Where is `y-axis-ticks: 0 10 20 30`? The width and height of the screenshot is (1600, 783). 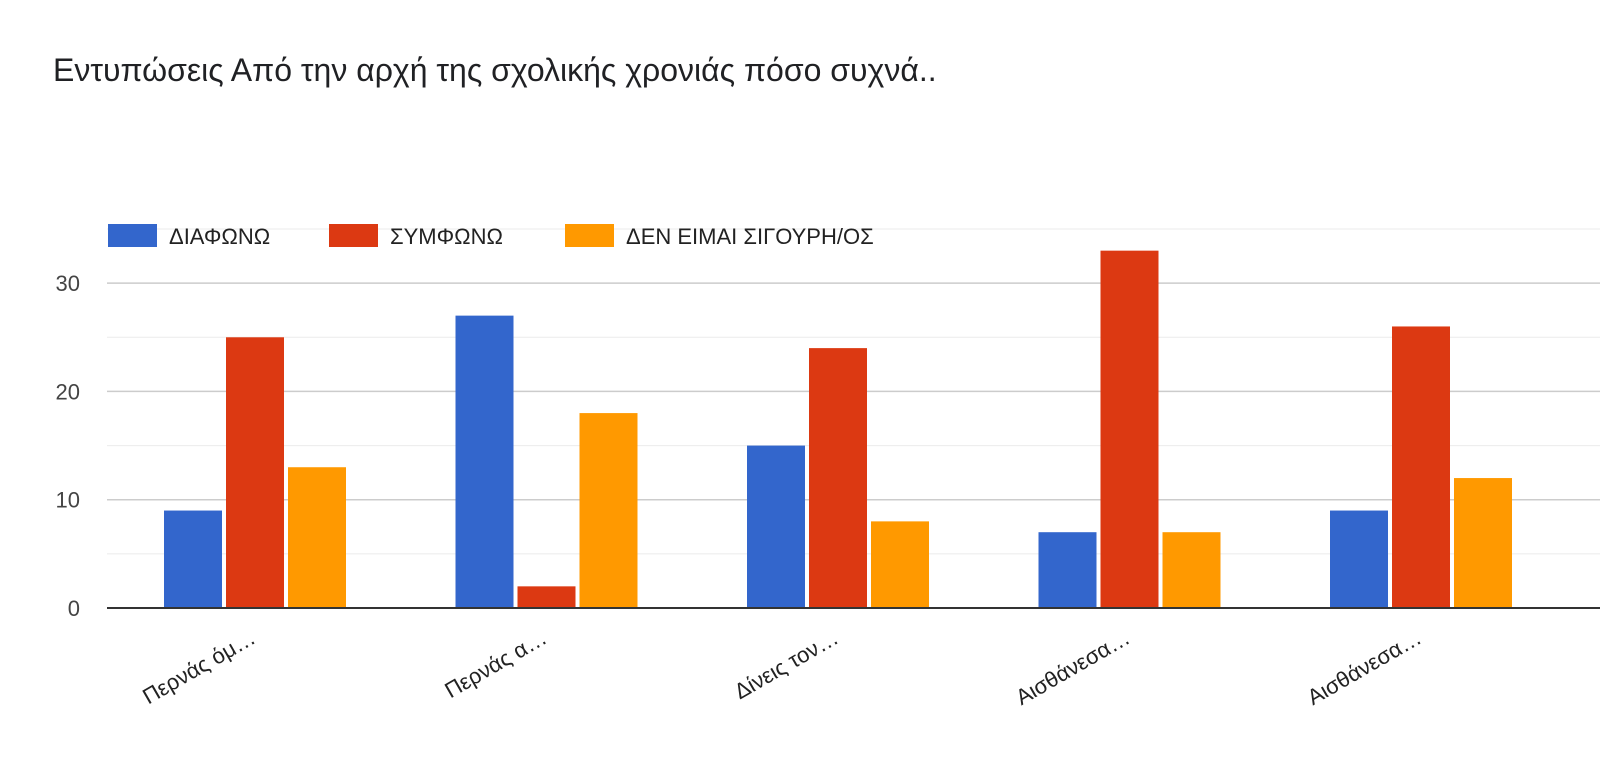
y-axis-ticks: 0 10 20 30 is located at coordinates (68, 446).